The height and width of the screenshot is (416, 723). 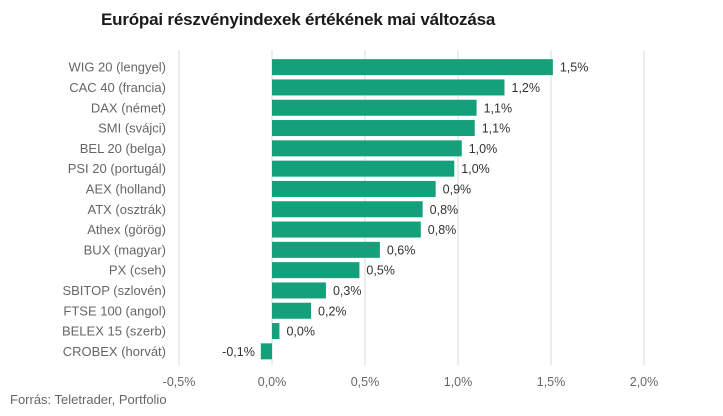 I want to click on category-label: SBITOP (szlovén), so click(x=114, y=290).